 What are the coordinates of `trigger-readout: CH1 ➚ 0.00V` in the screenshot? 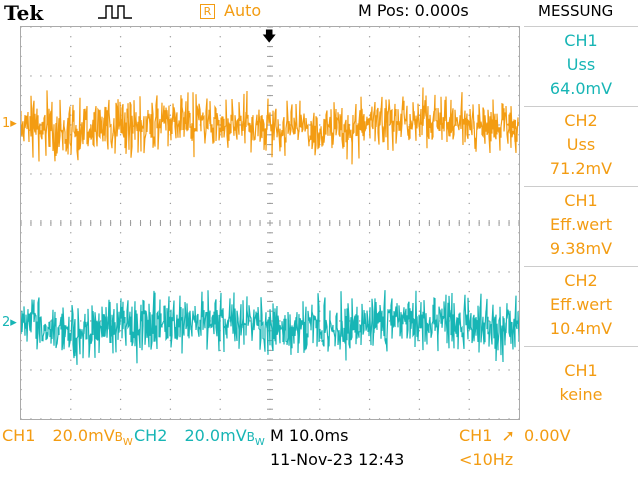 It's located at (515, 435).